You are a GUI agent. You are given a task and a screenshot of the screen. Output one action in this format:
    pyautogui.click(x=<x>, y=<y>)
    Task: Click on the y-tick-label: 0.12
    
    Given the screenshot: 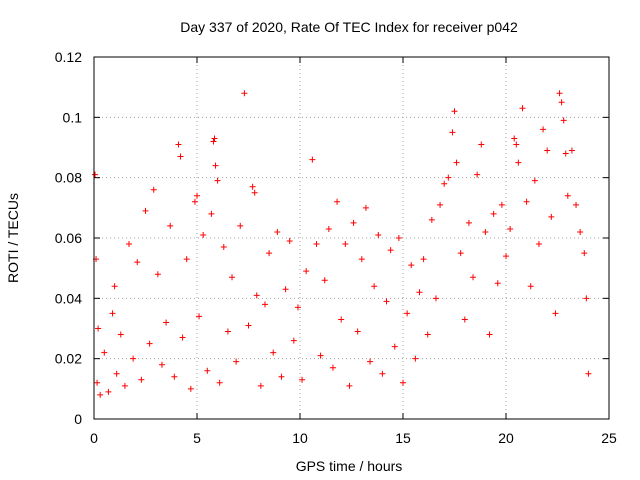 What is the action you would take?
    pyautogui.click(x=68, y=57)
    